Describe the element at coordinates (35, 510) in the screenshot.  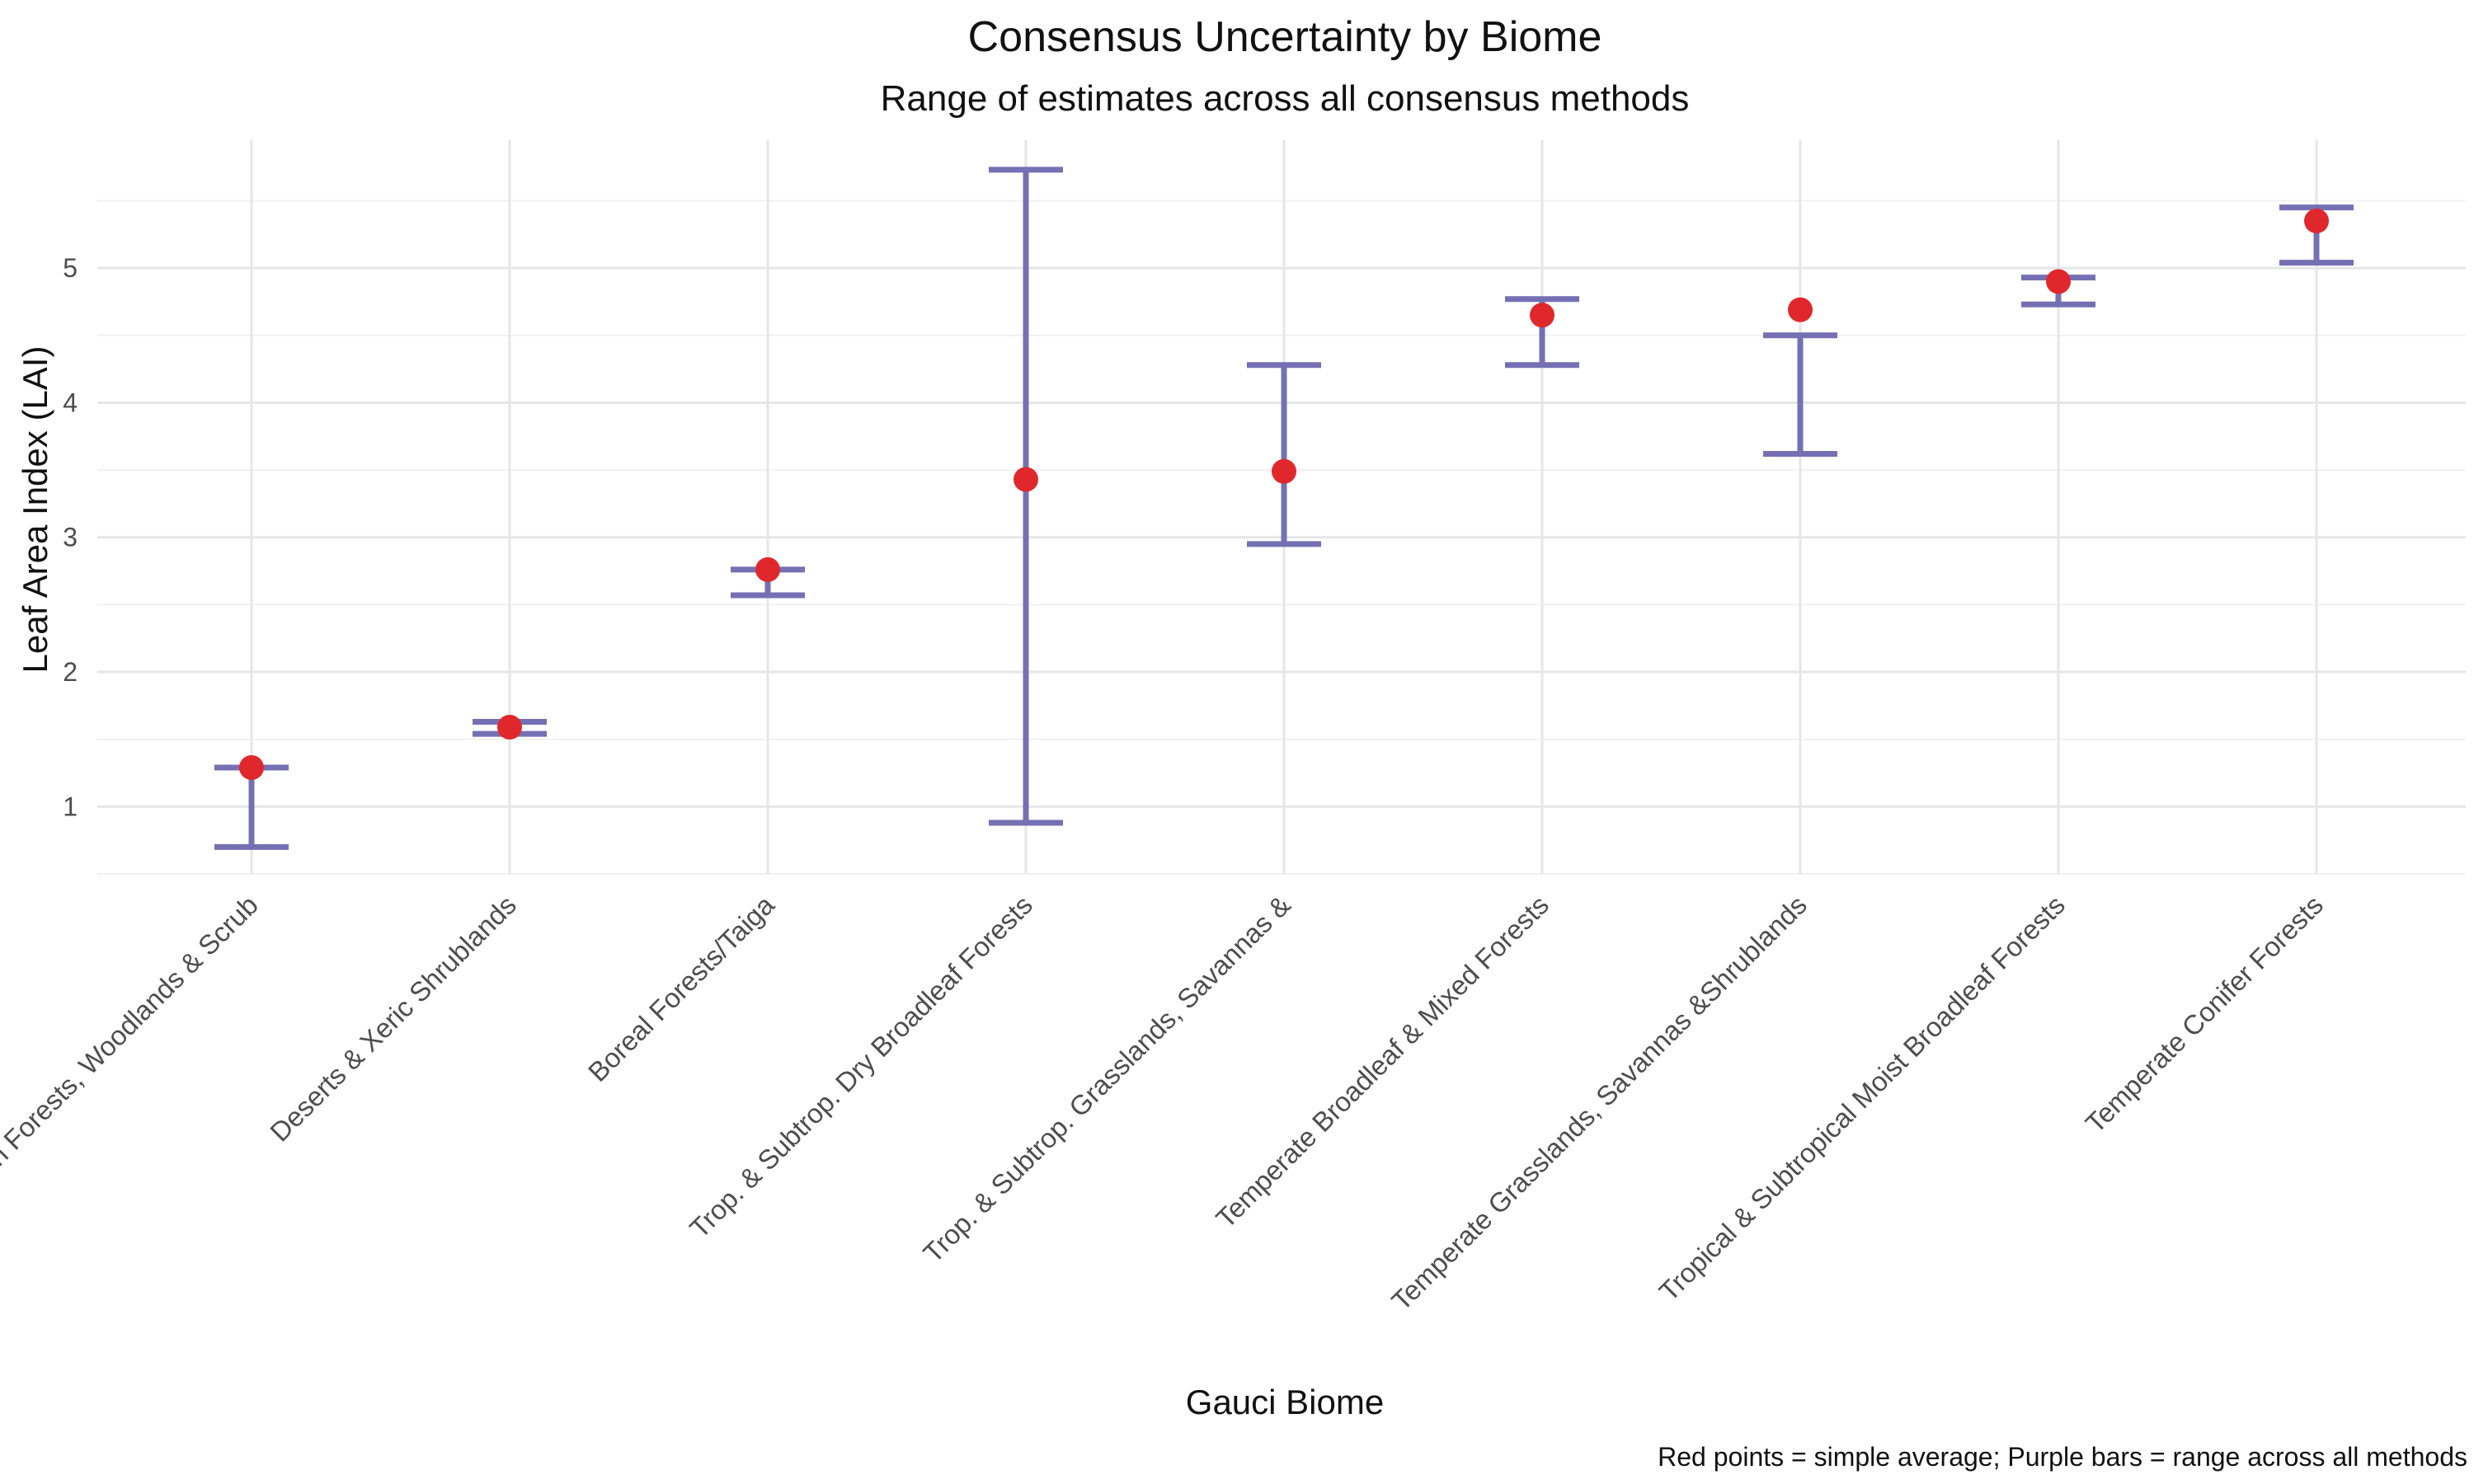
I see `y-axis-title: Leaf Area Index (LAI)` at that location.